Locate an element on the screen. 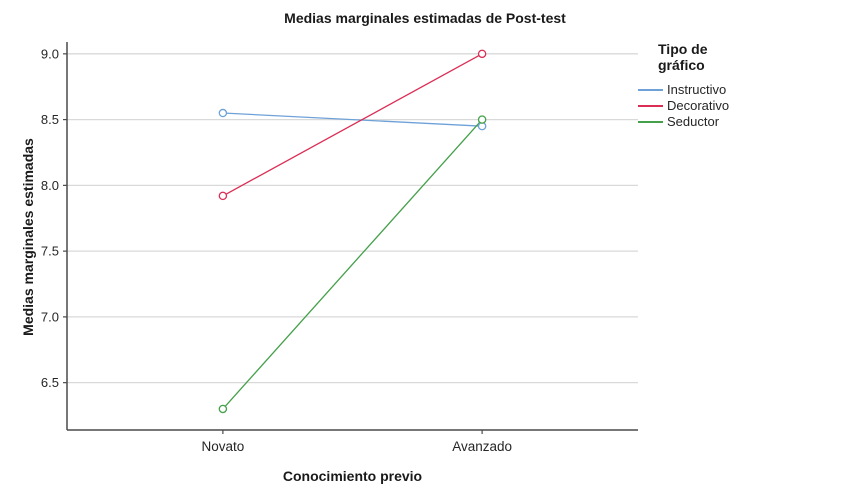 The image size is (850, 500). legend-item-instructivo: Instructivo is located at coordinates (738, 90).